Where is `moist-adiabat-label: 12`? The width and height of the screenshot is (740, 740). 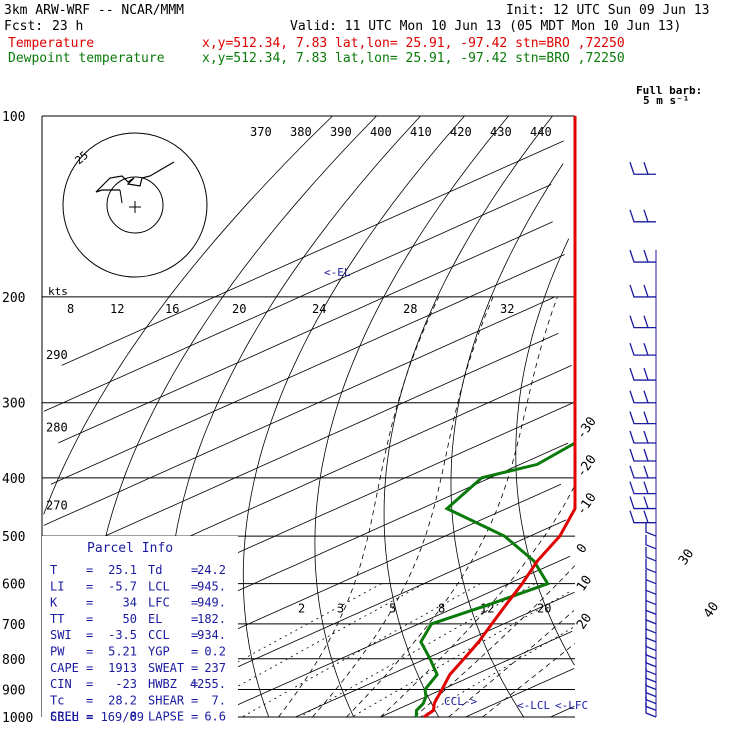
moist-adiabat-label: 12 is located at coordinates (117, 309).